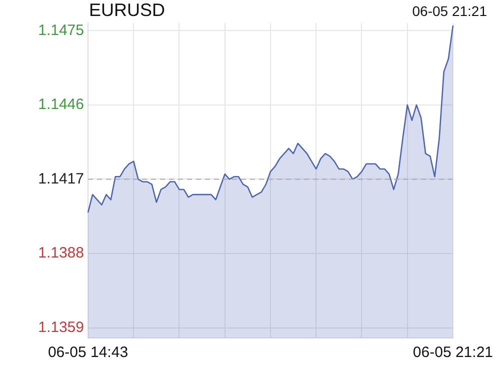  What do you see at coordinates (61, 253) in the screenshot?
I see `y-tick-label: 1.1388` at bounding box center [61, 253].